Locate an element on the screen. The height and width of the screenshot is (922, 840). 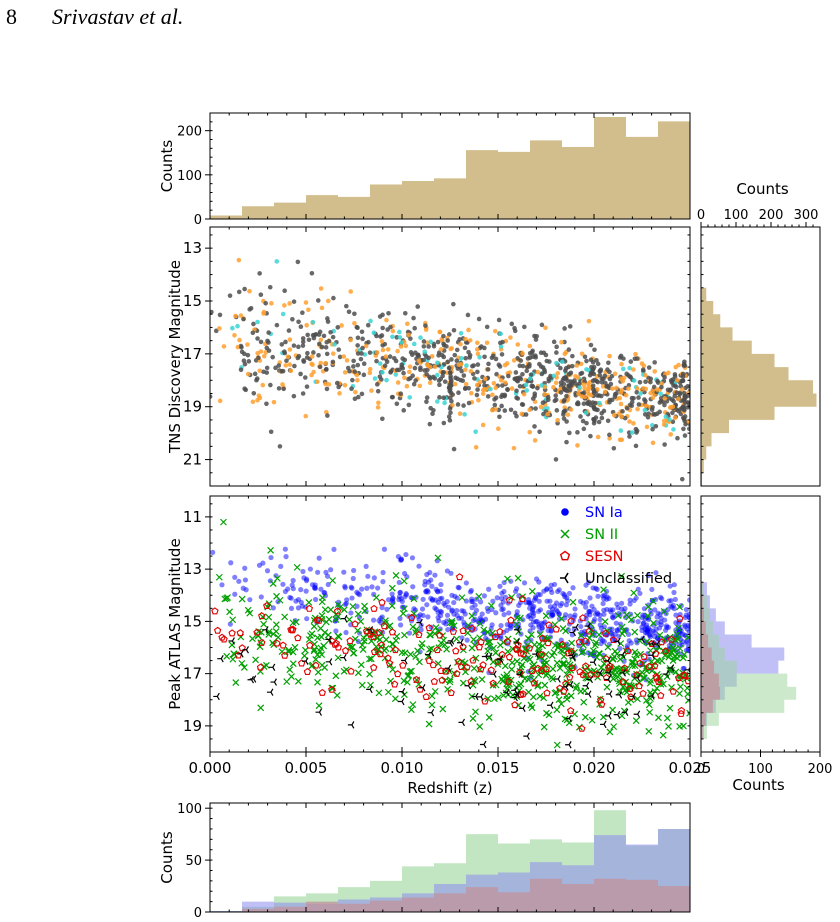
x-tick-label: 0.020 is located at coordinates (594, 768).